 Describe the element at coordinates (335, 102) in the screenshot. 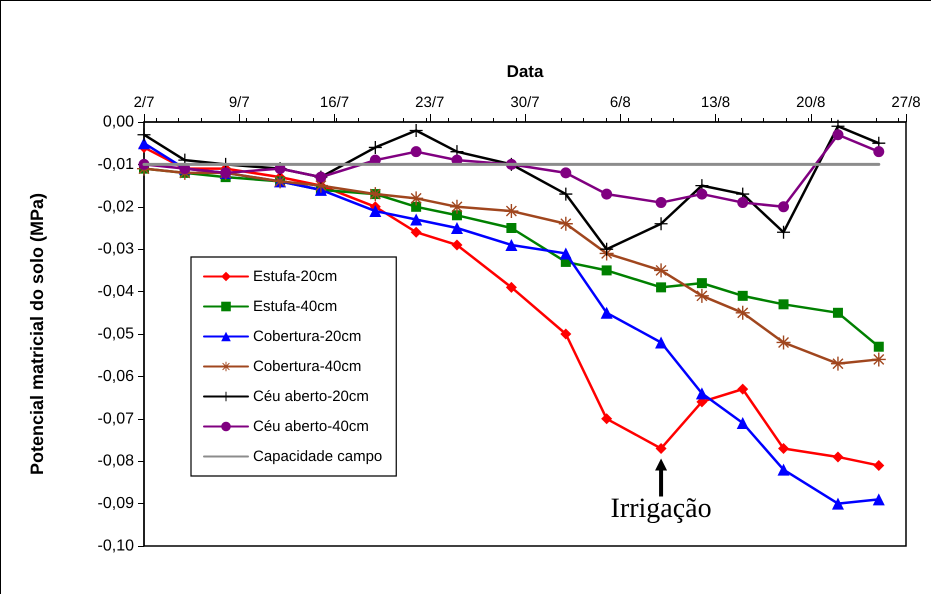

I see `x-tick-label: 16/7` at that location.